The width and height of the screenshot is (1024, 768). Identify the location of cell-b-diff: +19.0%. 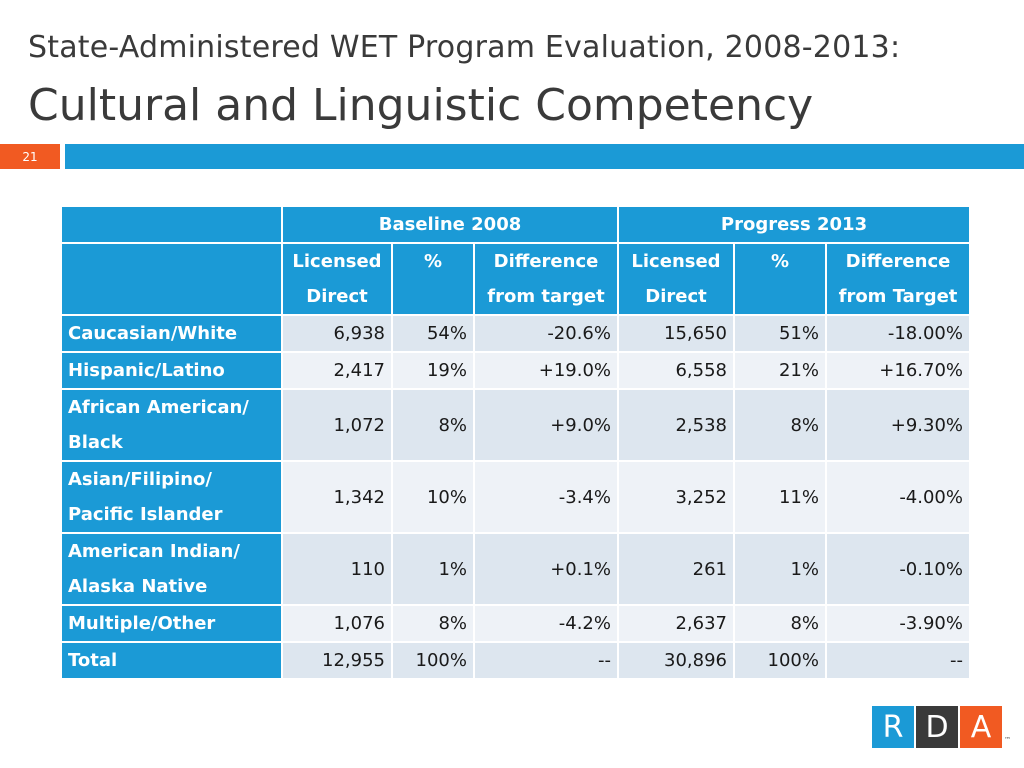
(546, 370).